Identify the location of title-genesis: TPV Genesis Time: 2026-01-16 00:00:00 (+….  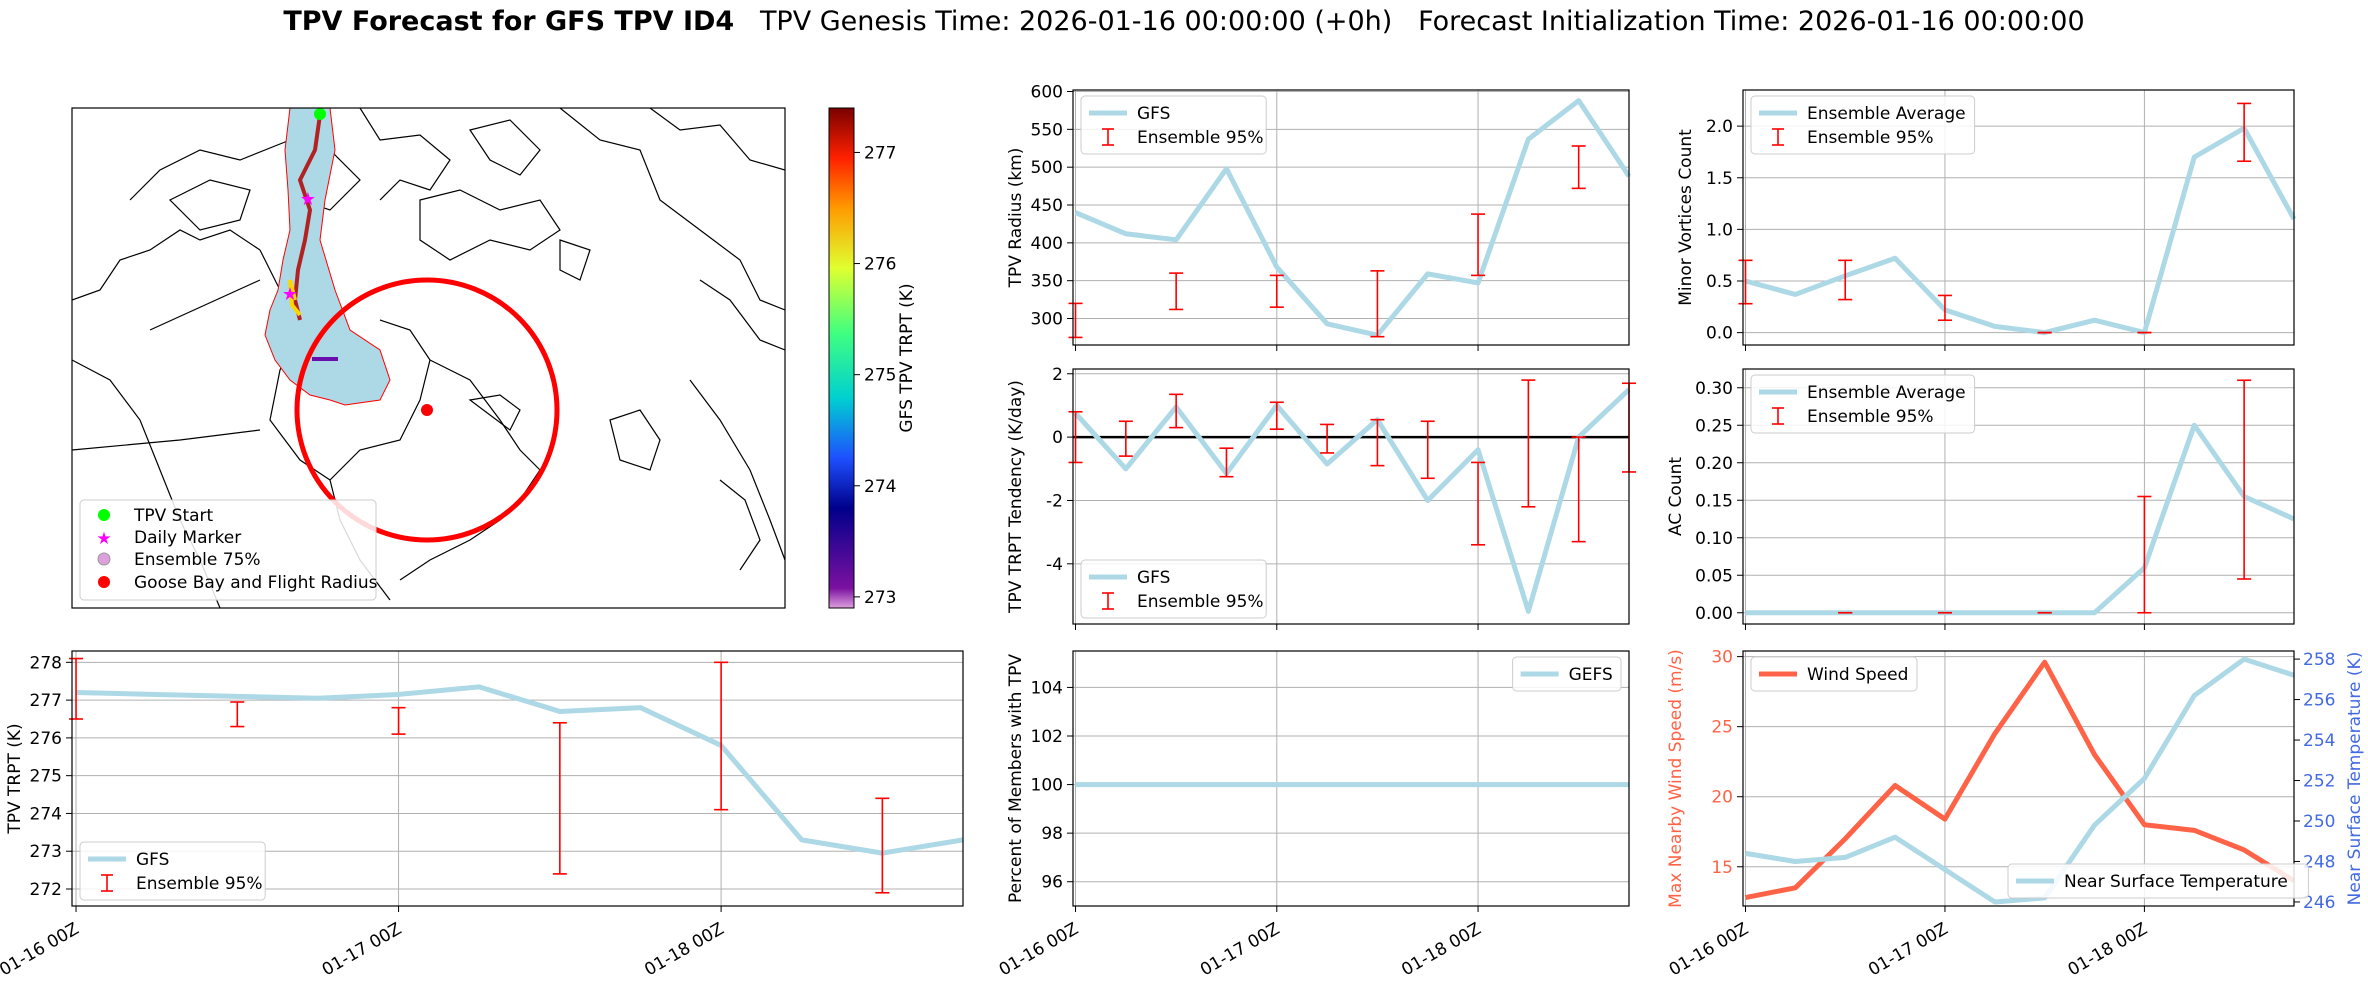
(1076, 21).